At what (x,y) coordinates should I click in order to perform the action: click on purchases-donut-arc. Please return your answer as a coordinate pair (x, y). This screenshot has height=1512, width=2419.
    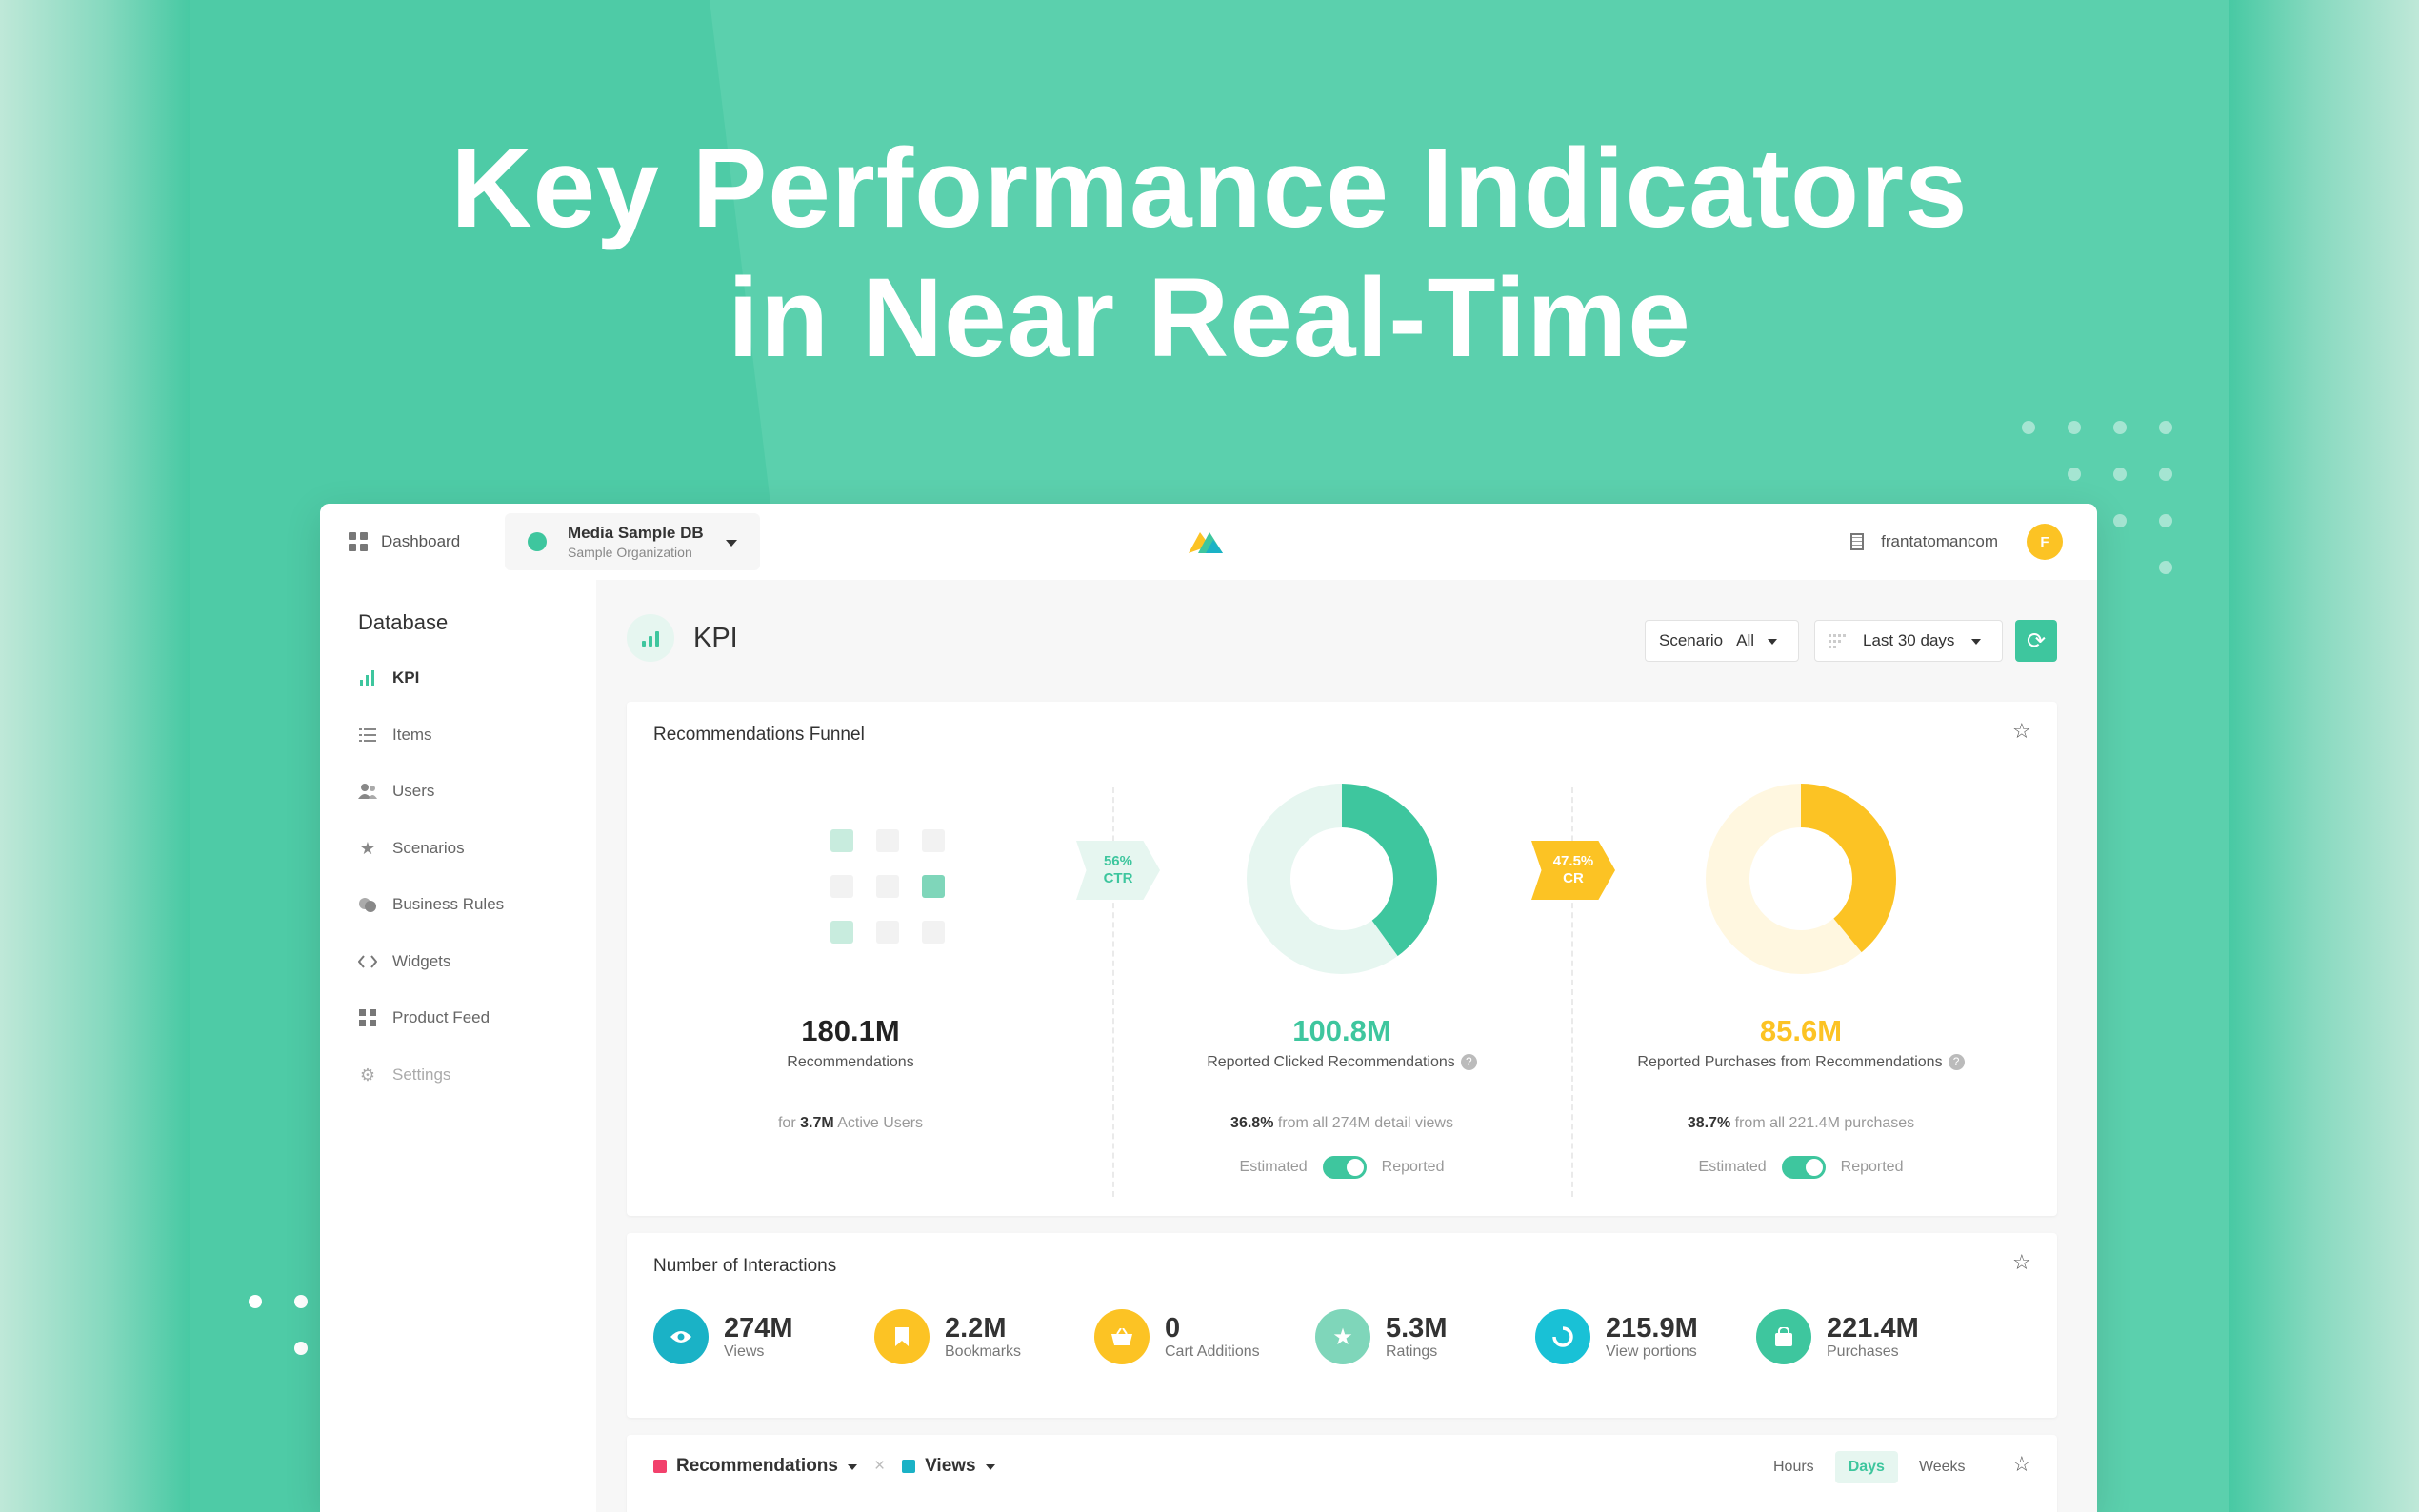
    Looking at the image, I should click on (1801, 879).